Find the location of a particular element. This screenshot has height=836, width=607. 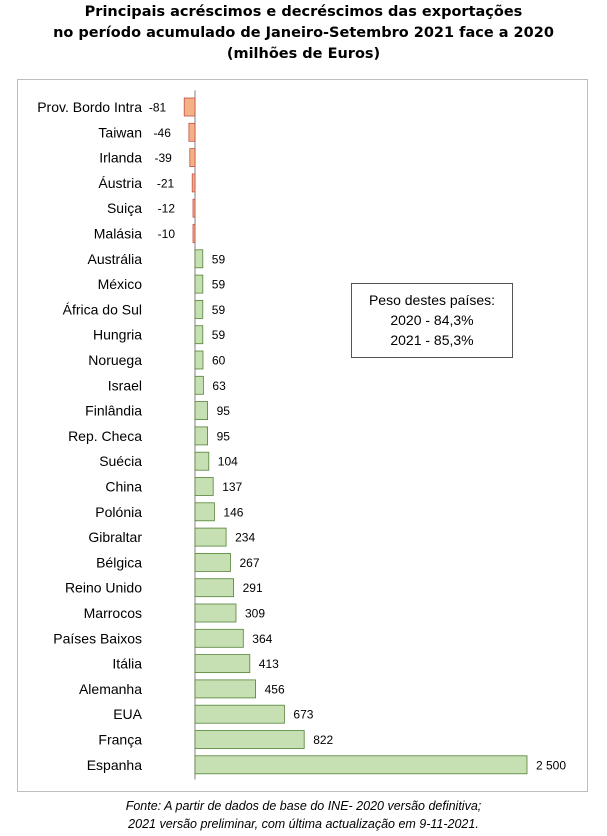

category-label: Espanha is located at coordinates (114, 765).